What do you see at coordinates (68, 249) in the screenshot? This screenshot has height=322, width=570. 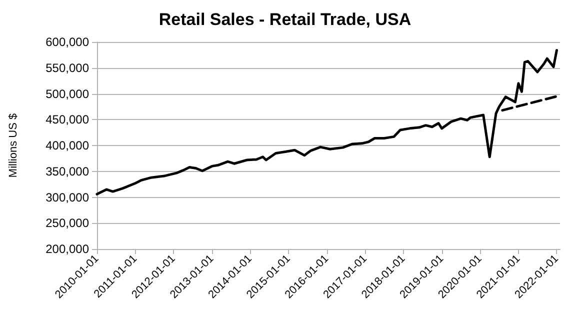 I see `y-tick-label: 200,000` at bounding box center [68, 249].